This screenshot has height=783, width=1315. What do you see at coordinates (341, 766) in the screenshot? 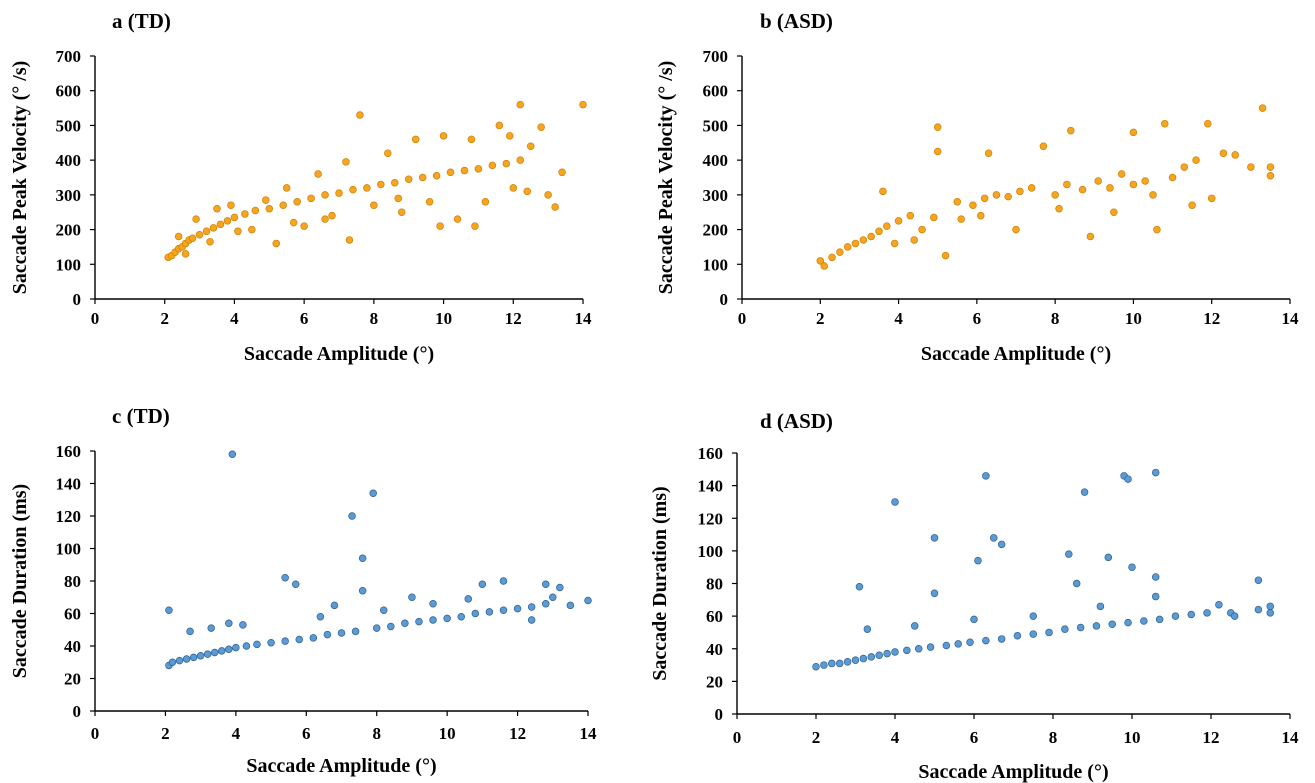
I see `x-axis-title: Saccade Amplitude (°)` at bounding box center [341, 766].